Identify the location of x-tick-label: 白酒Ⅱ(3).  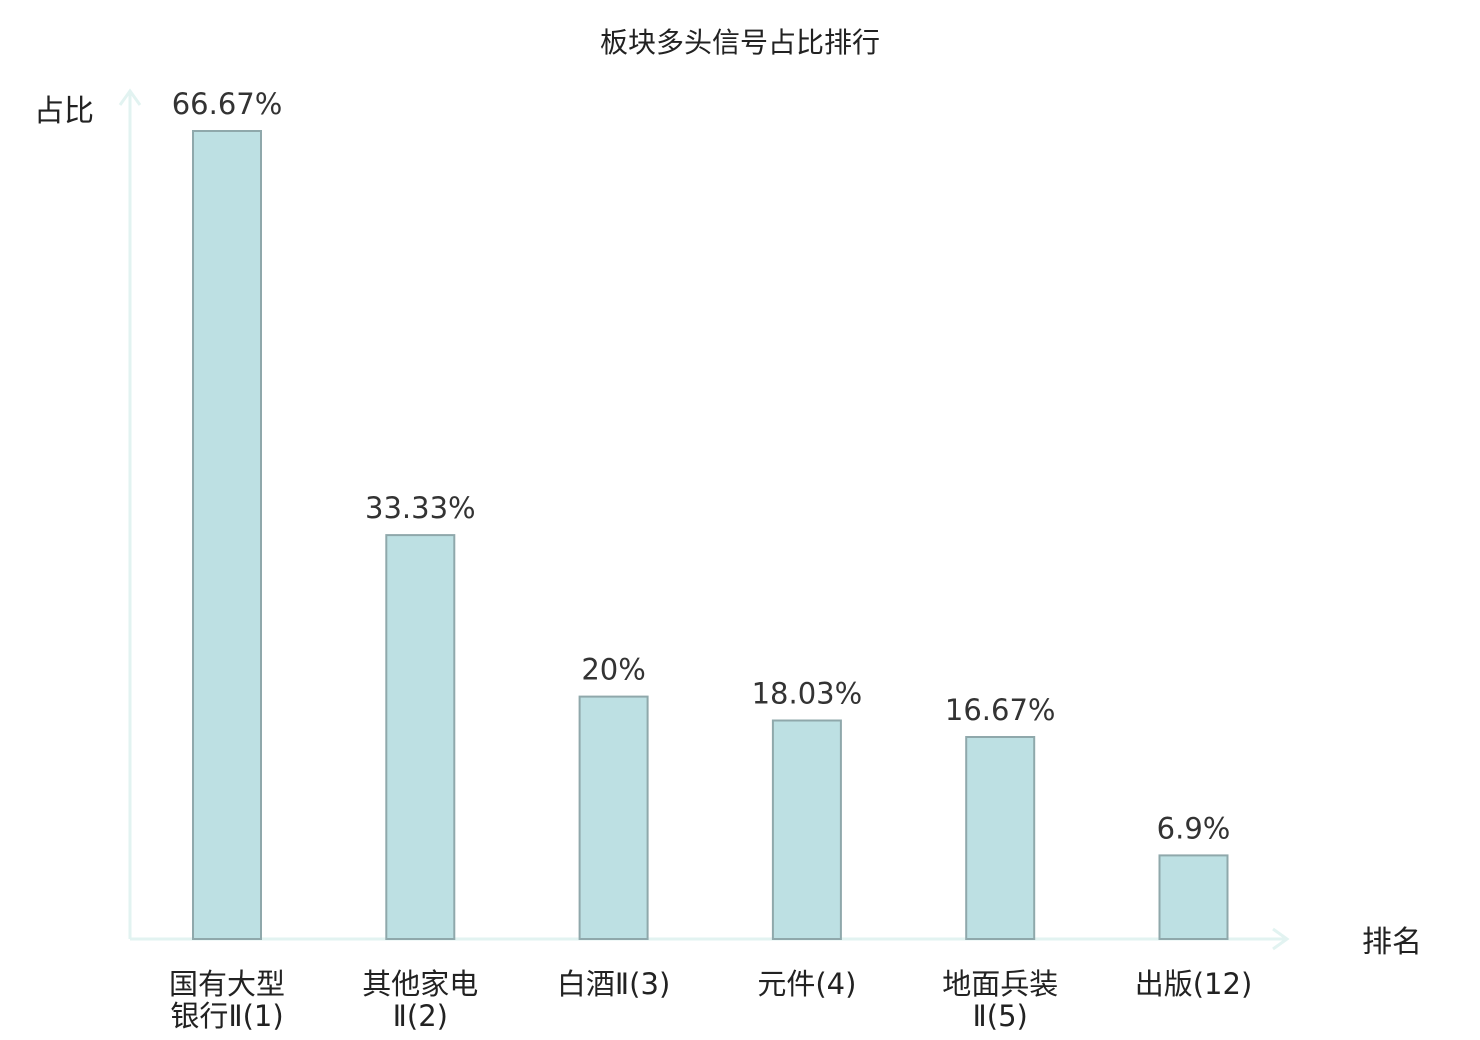
(613, 984).